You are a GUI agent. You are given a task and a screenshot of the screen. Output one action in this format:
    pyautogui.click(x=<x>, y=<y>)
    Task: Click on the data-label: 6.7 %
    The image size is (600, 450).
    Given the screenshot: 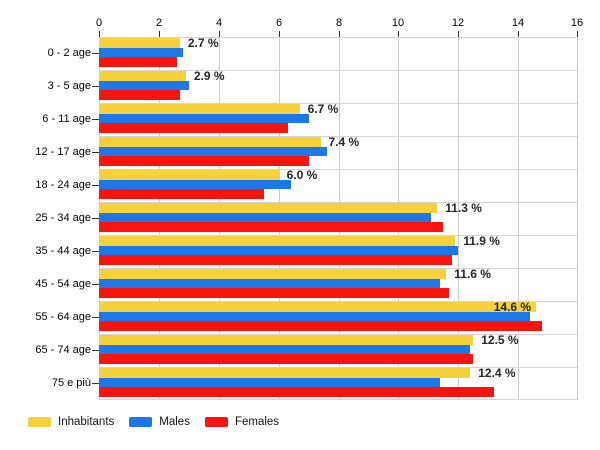 What is the action you would take?
    pyautogui.click(x=323, y=109)
    